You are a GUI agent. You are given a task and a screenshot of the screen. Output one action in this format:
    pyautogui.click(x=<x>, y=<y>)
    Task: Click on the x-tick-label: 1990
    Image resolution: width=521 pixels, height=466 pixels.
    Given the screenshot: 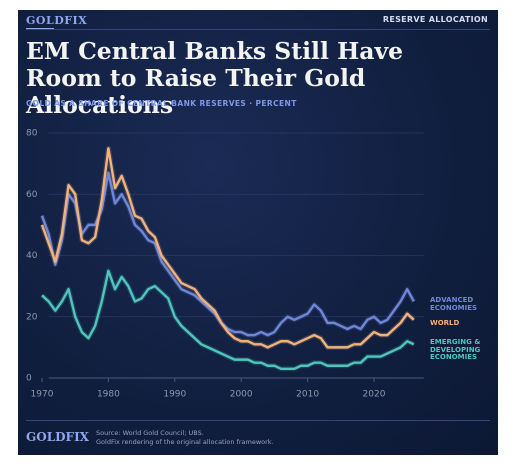 What is the action you would take?
    pyautogui.click(x=174, y=395)
    